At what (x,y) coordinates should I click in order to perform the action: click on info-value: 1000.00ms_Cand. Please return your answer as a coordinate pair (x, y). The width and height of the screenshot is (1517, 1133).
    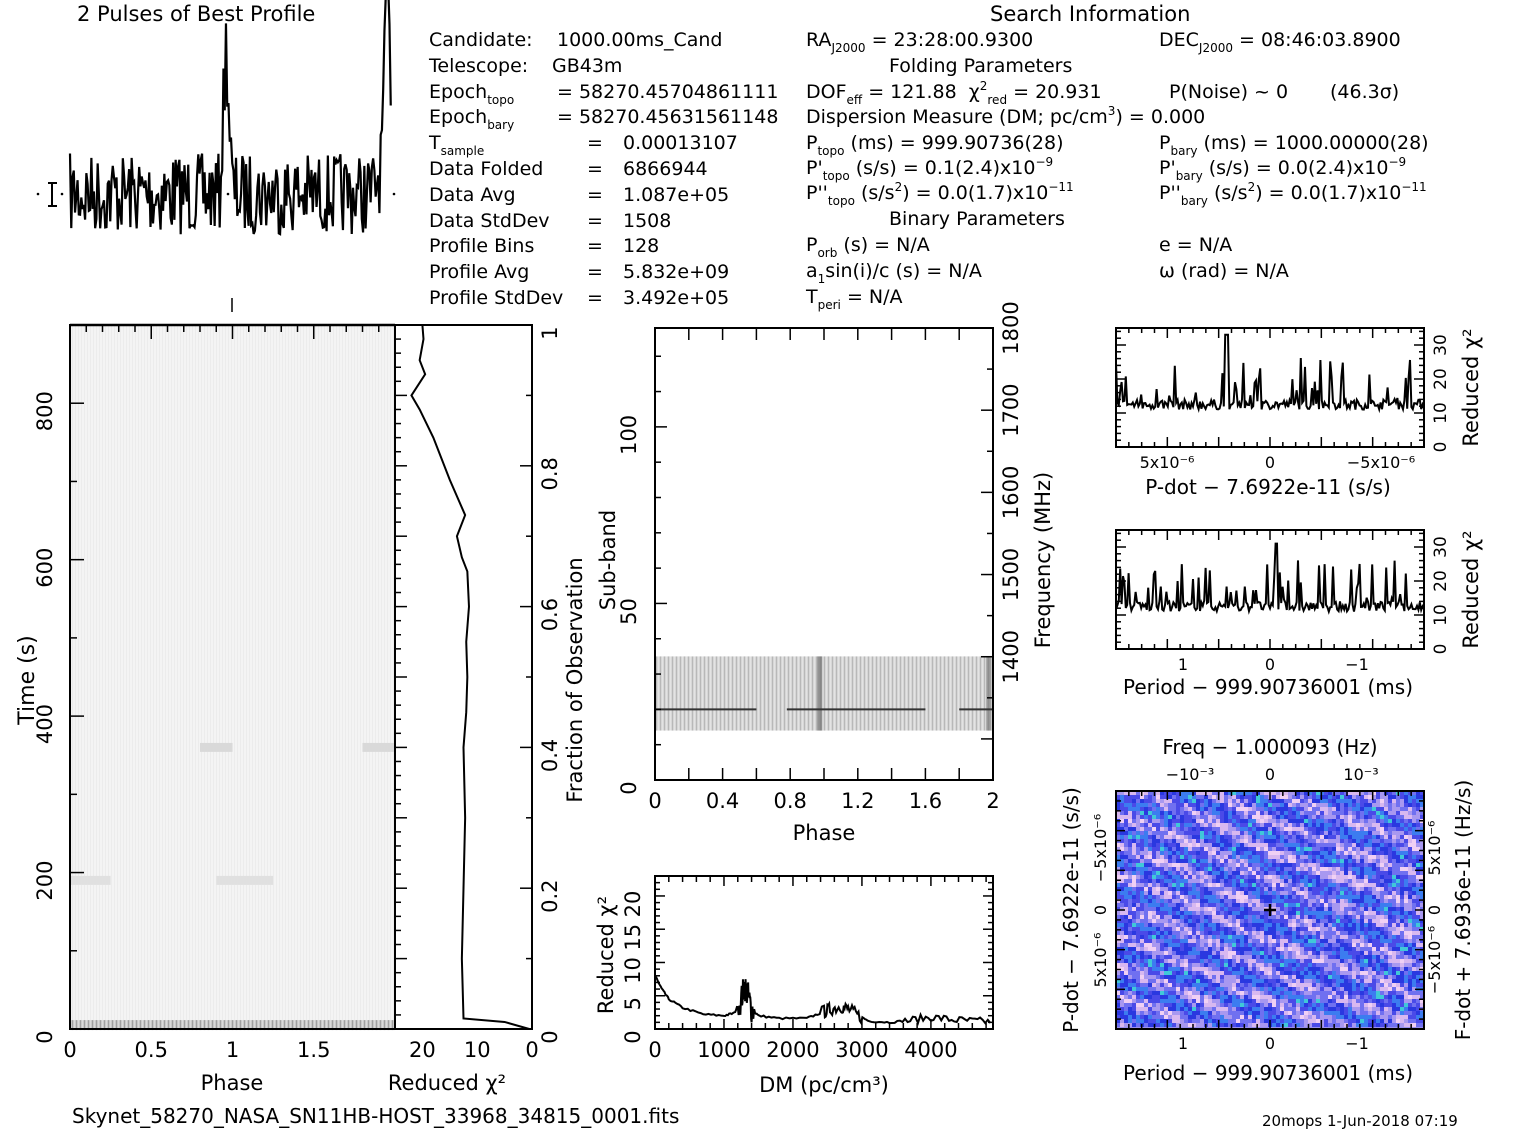
    Looking at the image, I should click on (640, 40).